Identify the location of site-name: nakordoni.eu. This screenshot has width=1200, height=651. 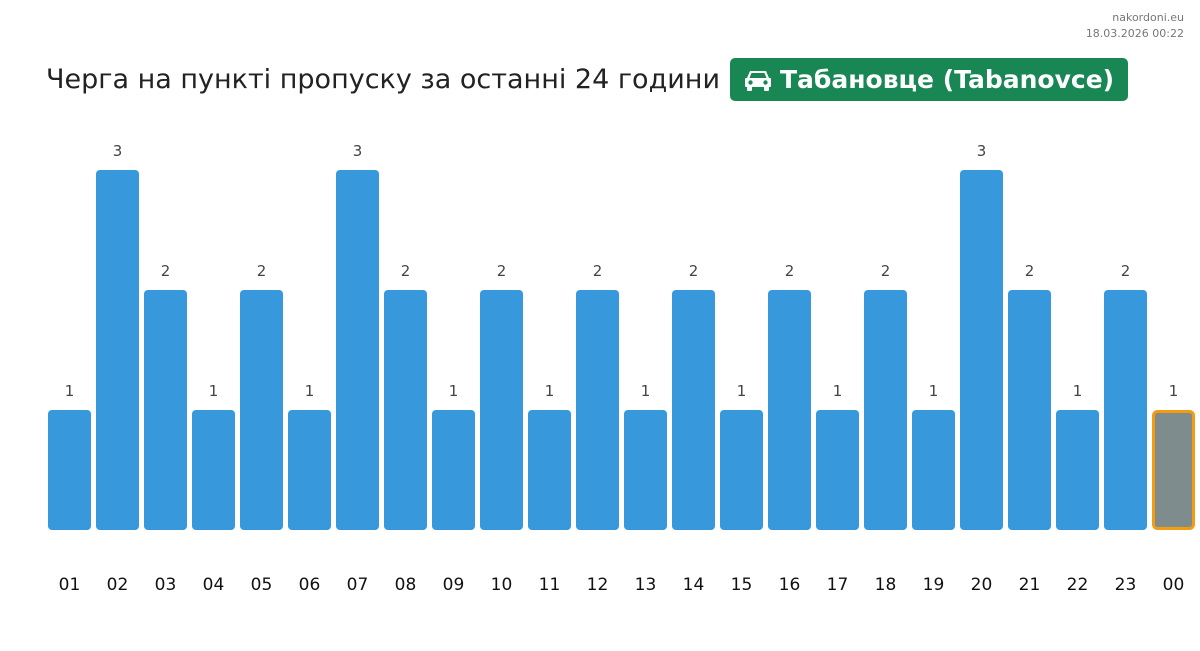
(1148, 17).